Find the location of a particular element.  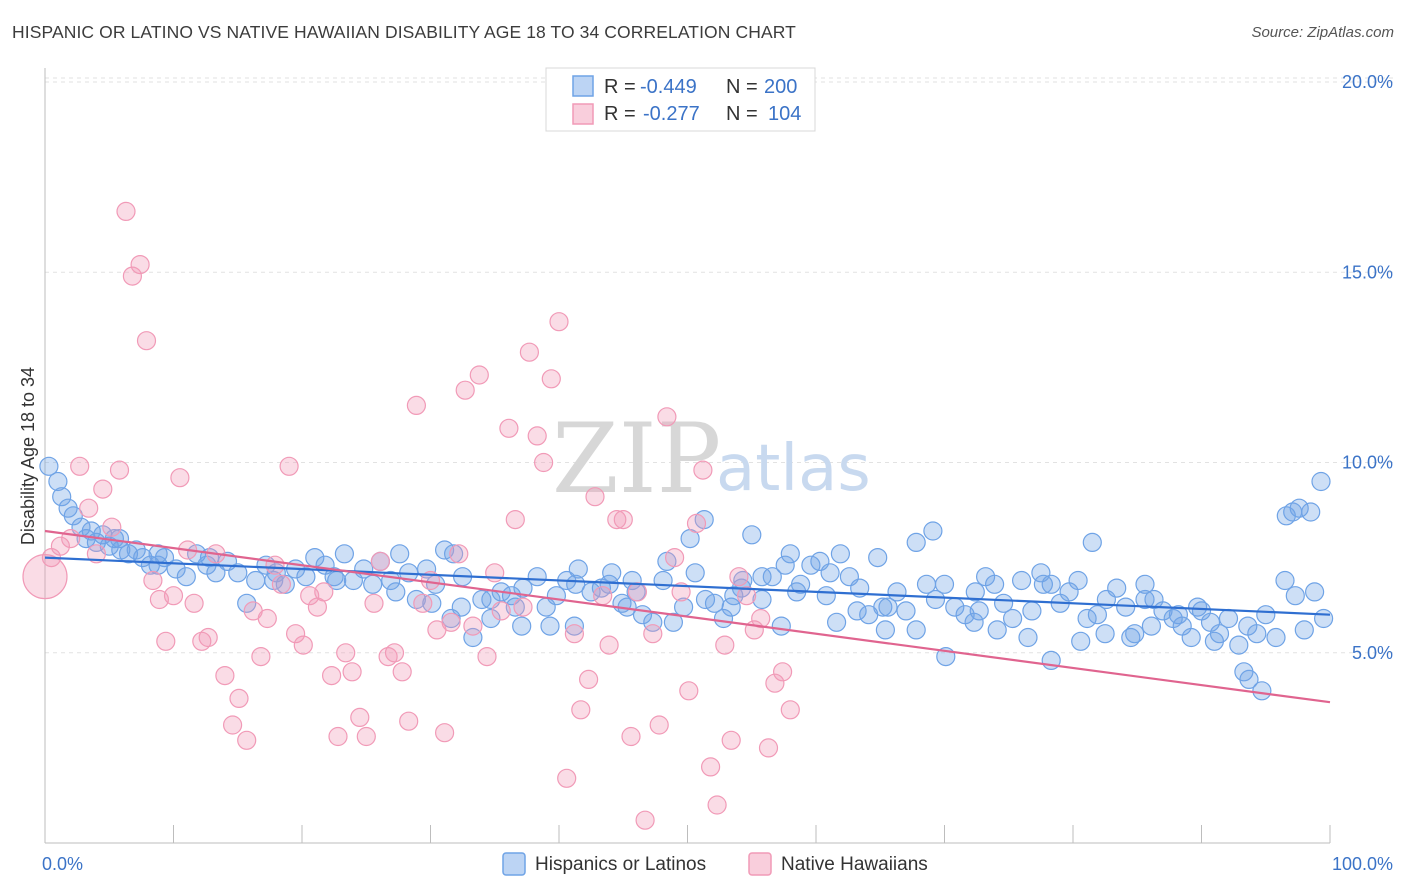

x-tick-label-min: 0.0% is located at coordinates (62, 864).